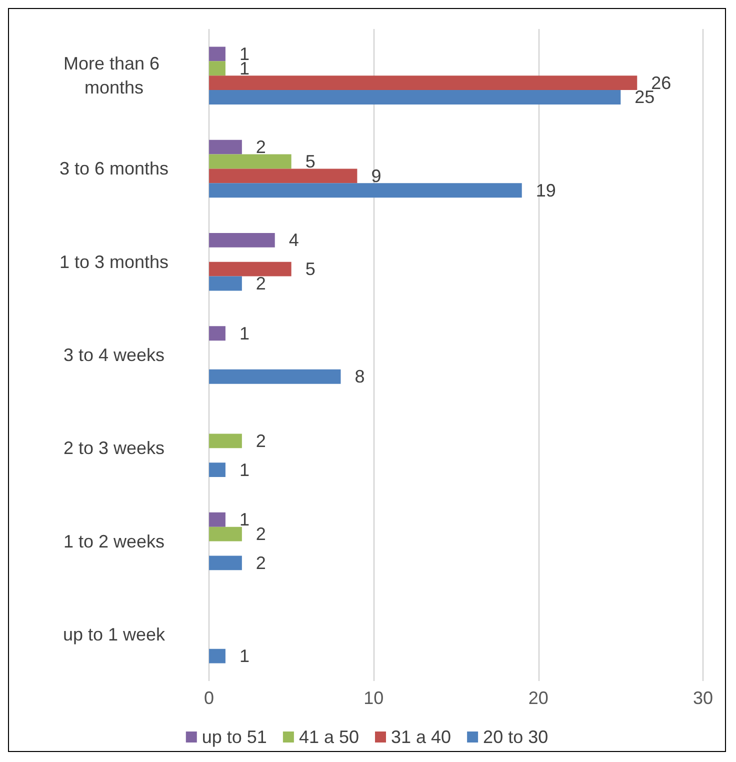  I want to click on y-tick-label: 3 to 6 months, so click(114, 168).